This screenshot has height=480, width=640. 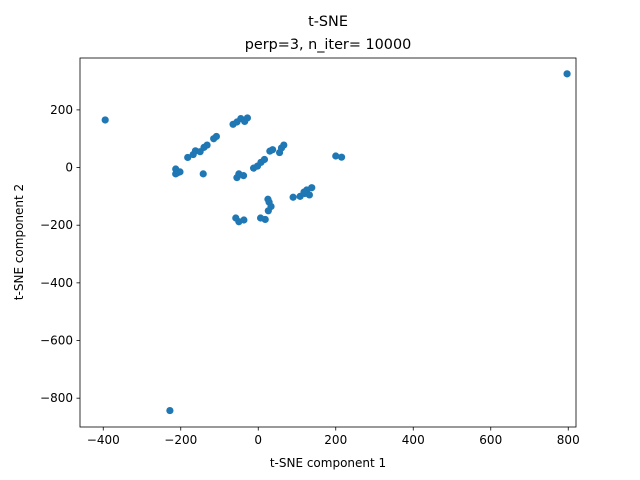 I want to click on y-tick-label: −400, so click(x=56, y=283).